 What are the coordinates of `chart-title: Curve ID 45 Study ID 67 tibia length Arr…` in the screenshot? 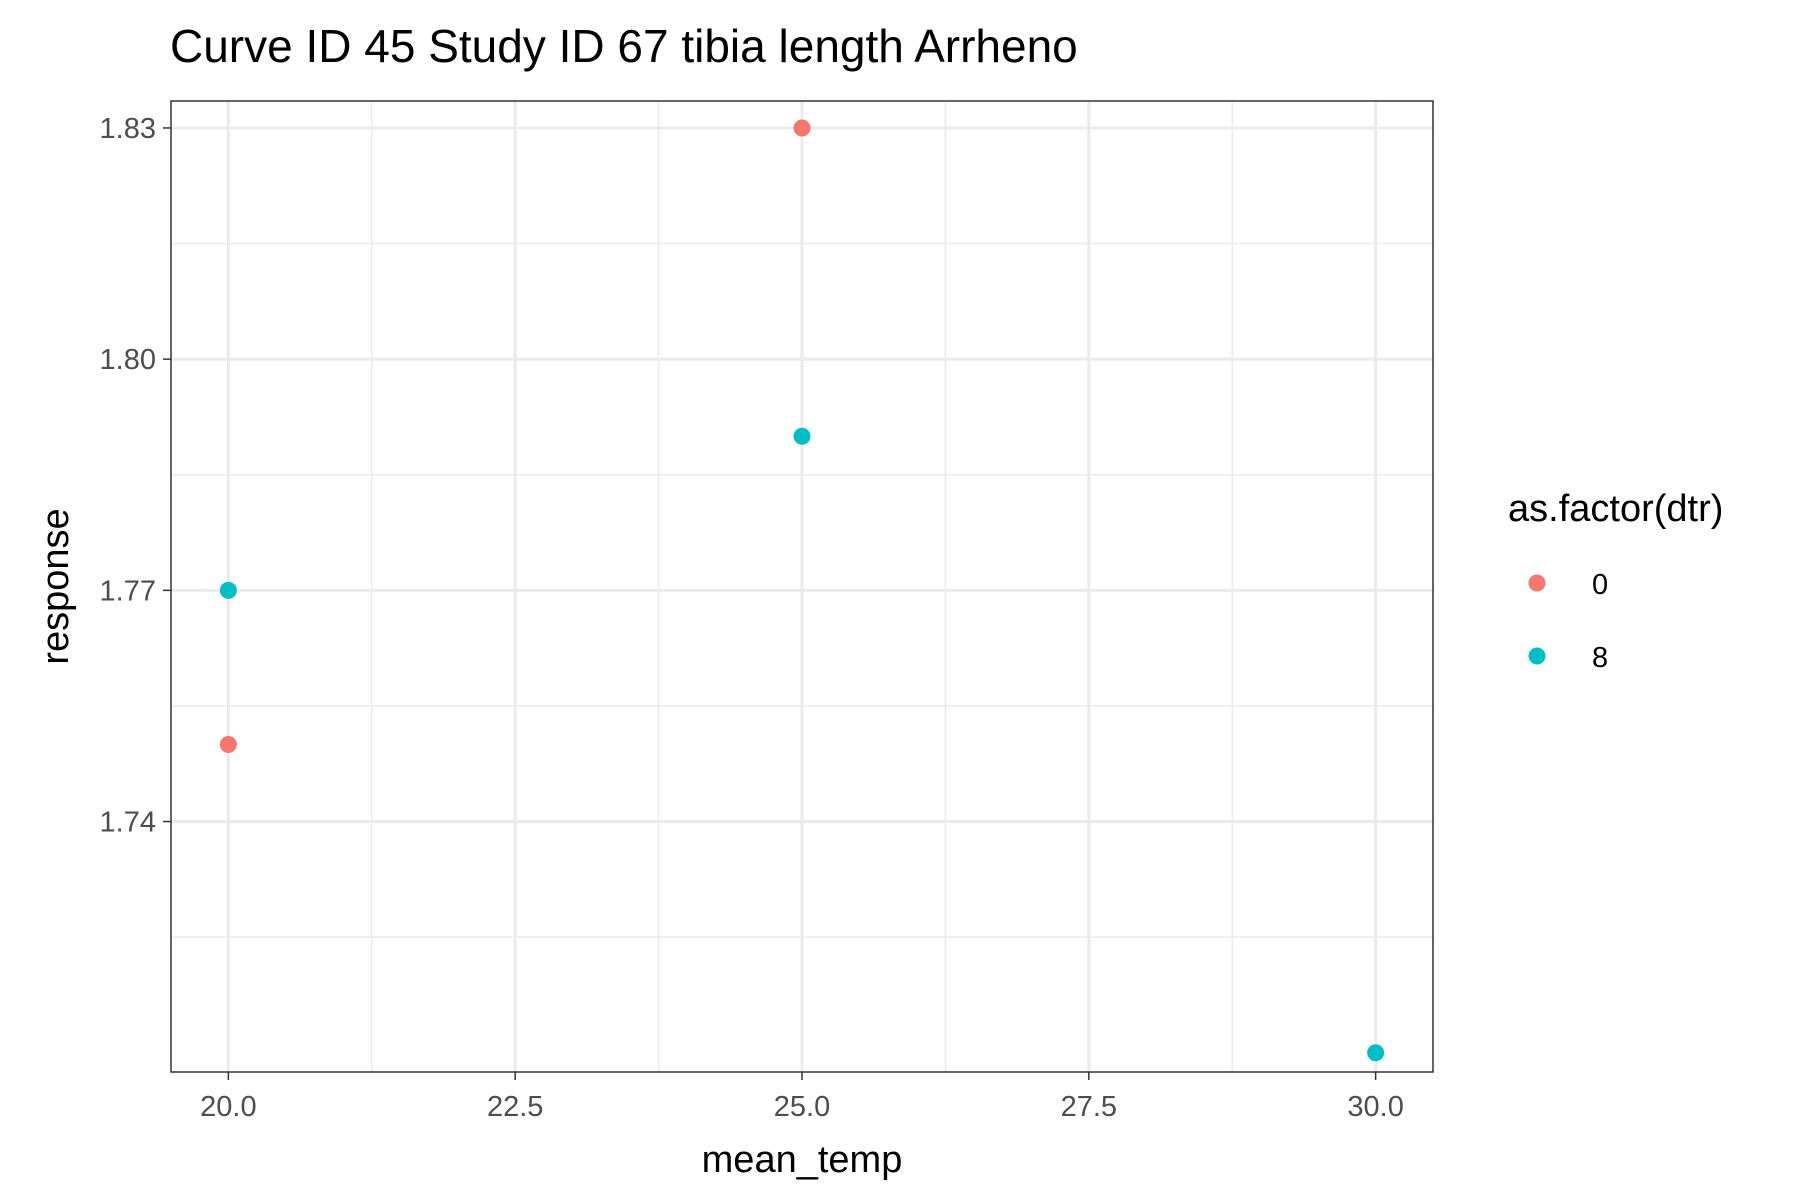 It's located at (624, 46).